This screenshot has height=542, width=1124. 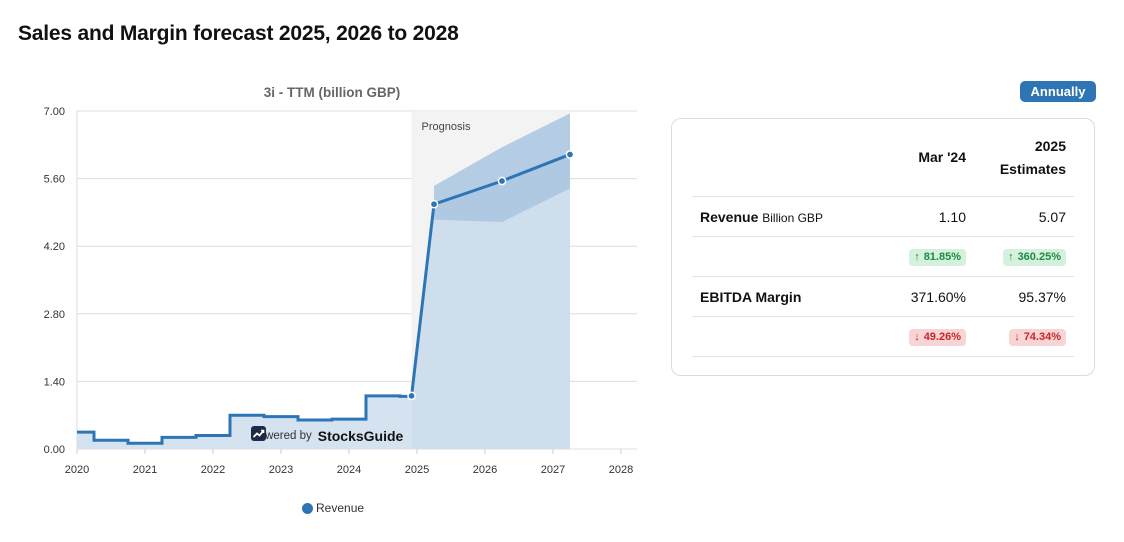 What do you see at coordinates (340, 508) in the screenshot?
I see `legend-revenue-label: Revenue` at bounding box center [340, 508].